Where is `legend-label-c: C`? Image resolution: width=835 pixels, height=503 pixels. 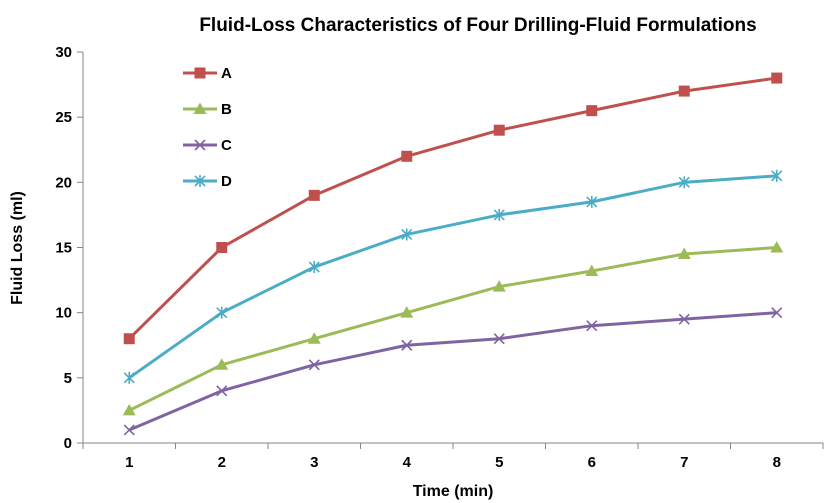
legend-label-c: C is located at coordinates (226, 145).